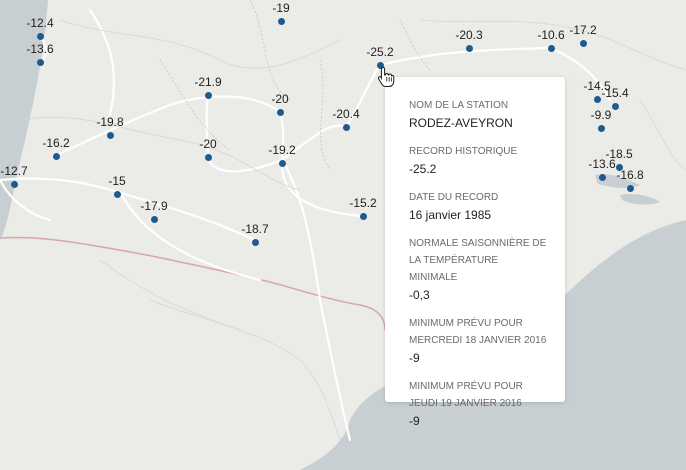  Describe the element at coordinates (419, 295) in the screenshot. I see `tooltip-normal-value: -0,3` at that location.